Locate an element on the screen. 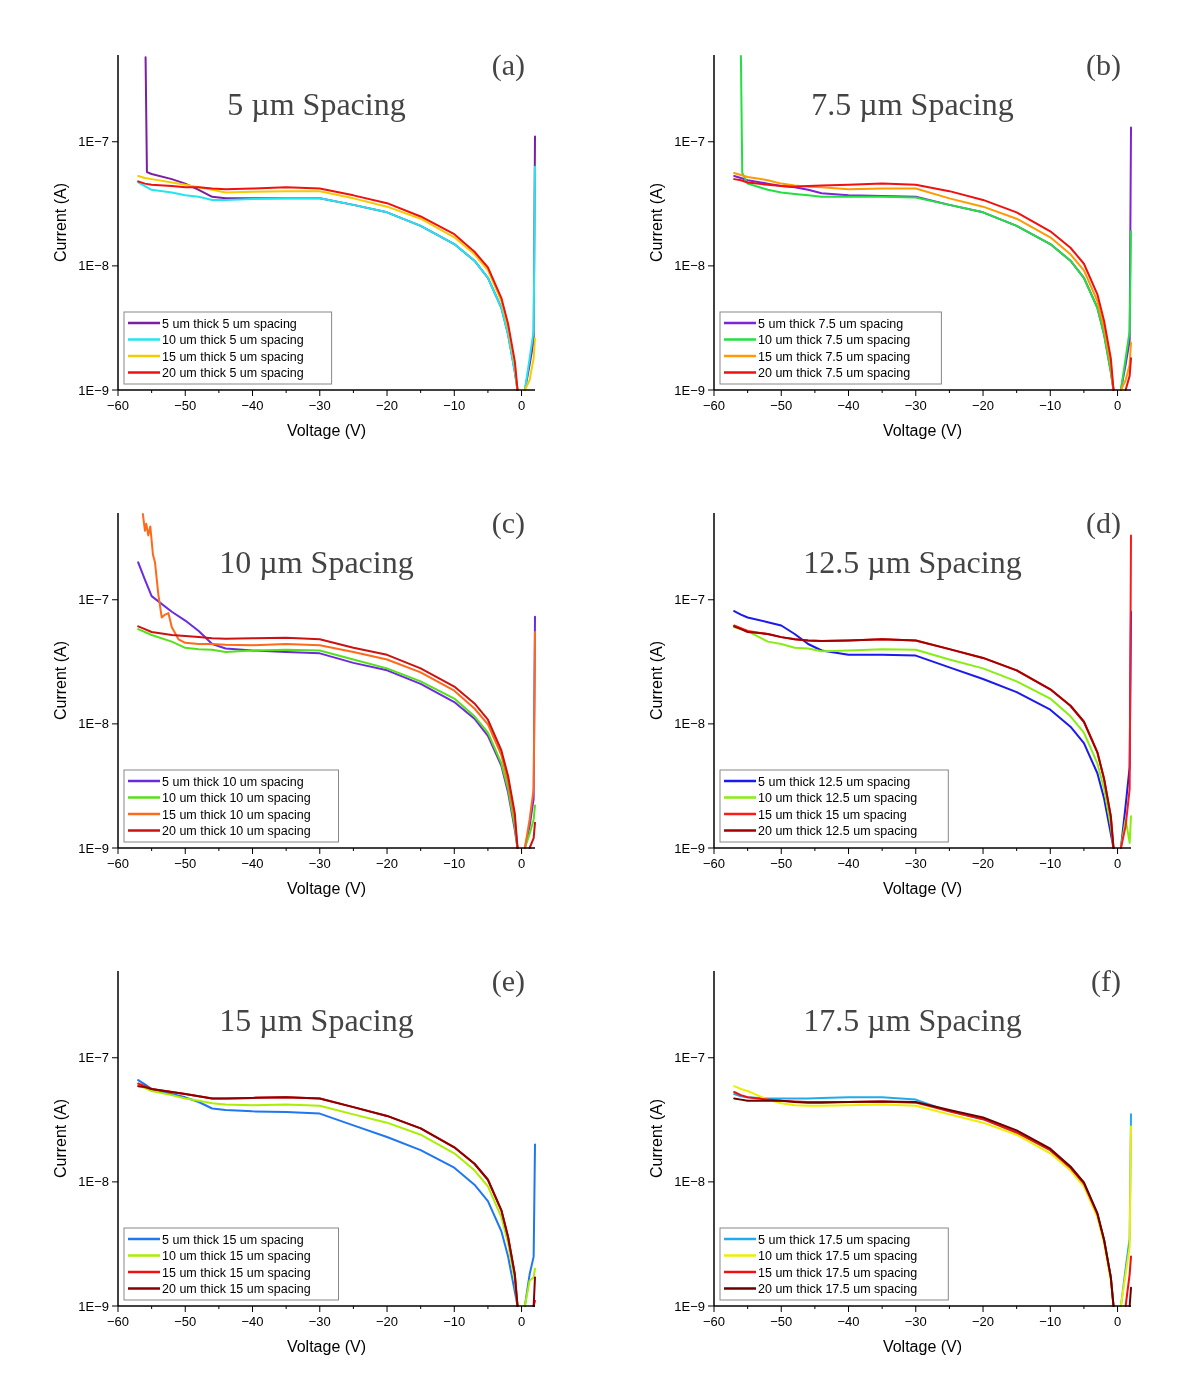  text: 5 µm Spacing is located at coordinates (316, 104).